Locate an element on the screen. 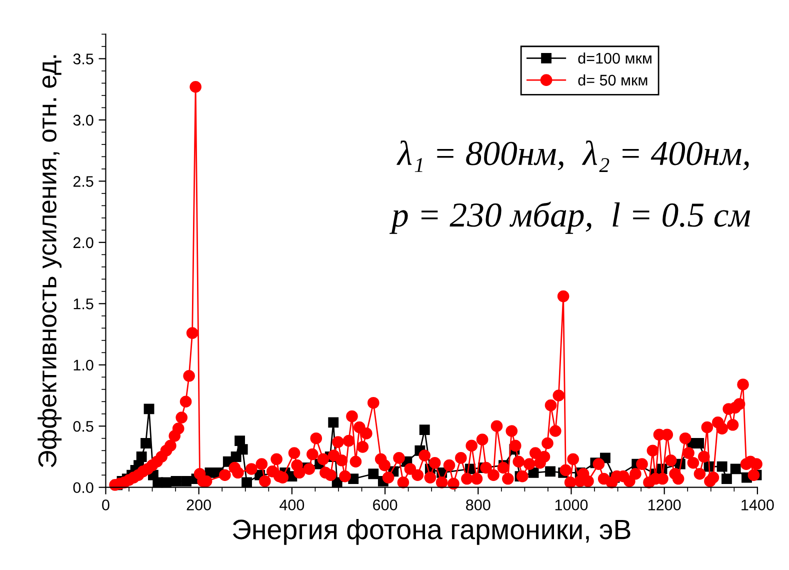 The image size is (789, 570). y-tick-label: 1.5 is located at coordinates (84, 304).